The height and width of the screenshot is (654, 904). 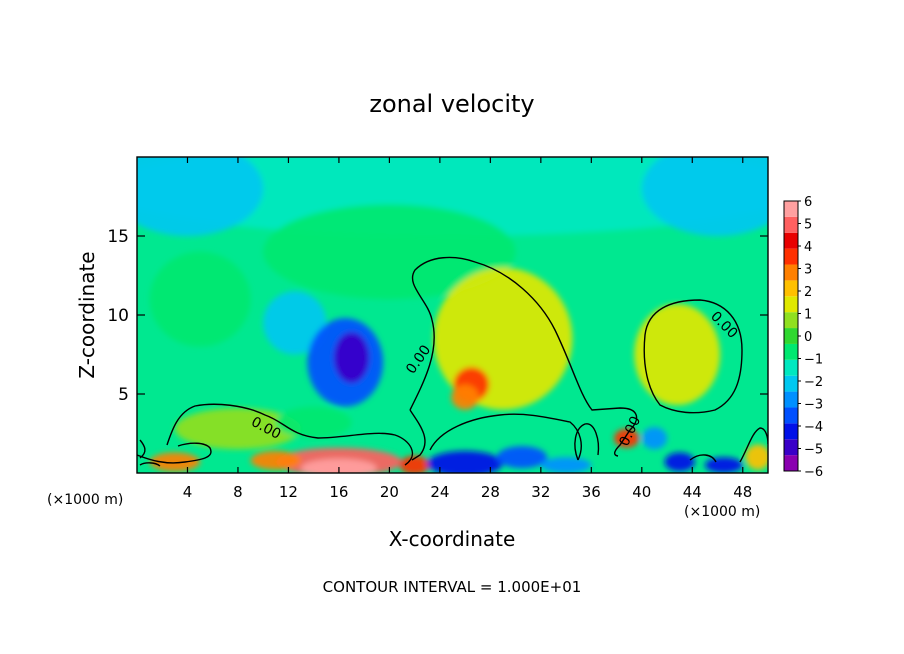 I want to click on x-tick-label: 8, so click(x=238, y=492).